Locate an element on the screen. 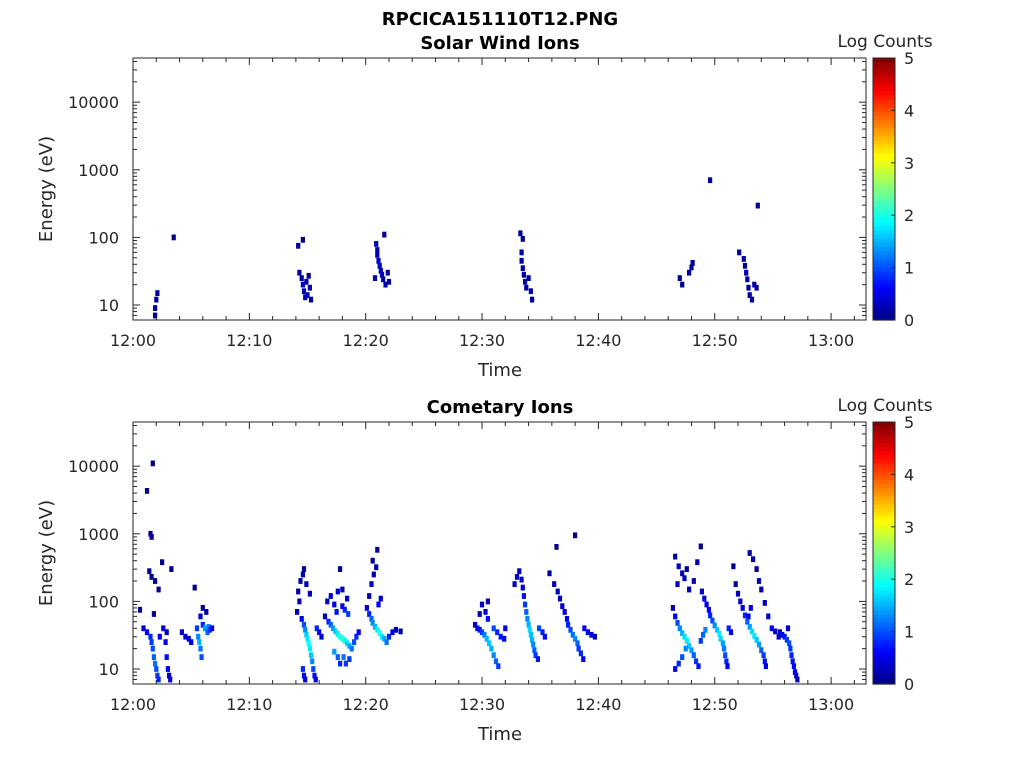 This screenshot has width=1024, height=768. x-tick-label: 13:00 is located at coordinates (831, 704).